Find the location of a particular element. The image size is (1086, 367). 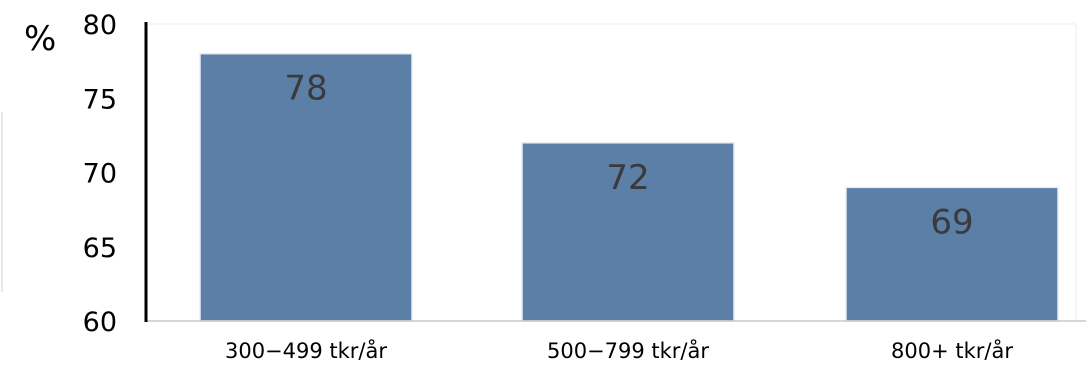

x-category-label: 500−799 tkr/år is located at coordinates (628, 350).